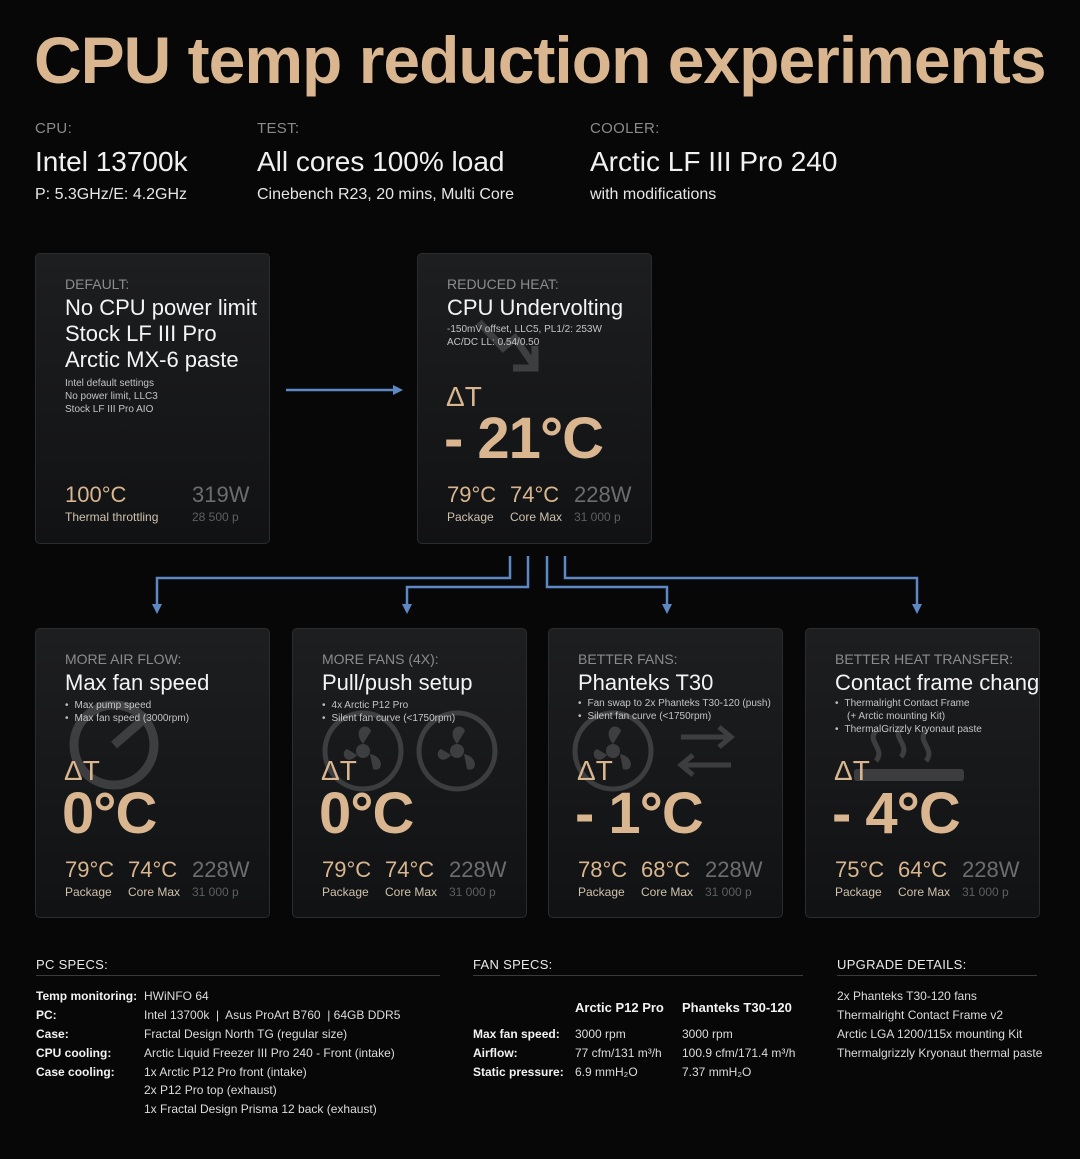 The height and width of the screenshot is (1159, 1080). What do you see at coordinates (674, 703) in the screenshot?
I see `note-line: Fan swap to 2x Phanteks T30-120 (push)` at bounding box center [674, 703].